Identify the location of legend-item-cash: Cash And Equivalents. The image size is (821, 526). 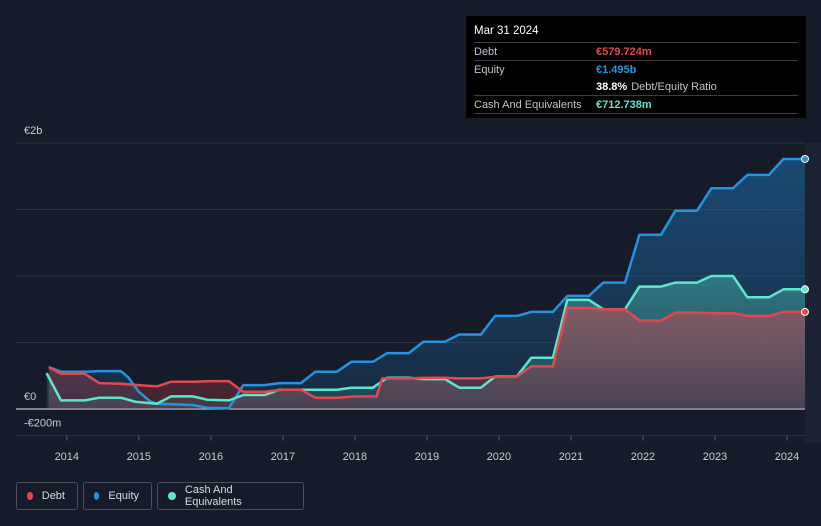
(230, 496).